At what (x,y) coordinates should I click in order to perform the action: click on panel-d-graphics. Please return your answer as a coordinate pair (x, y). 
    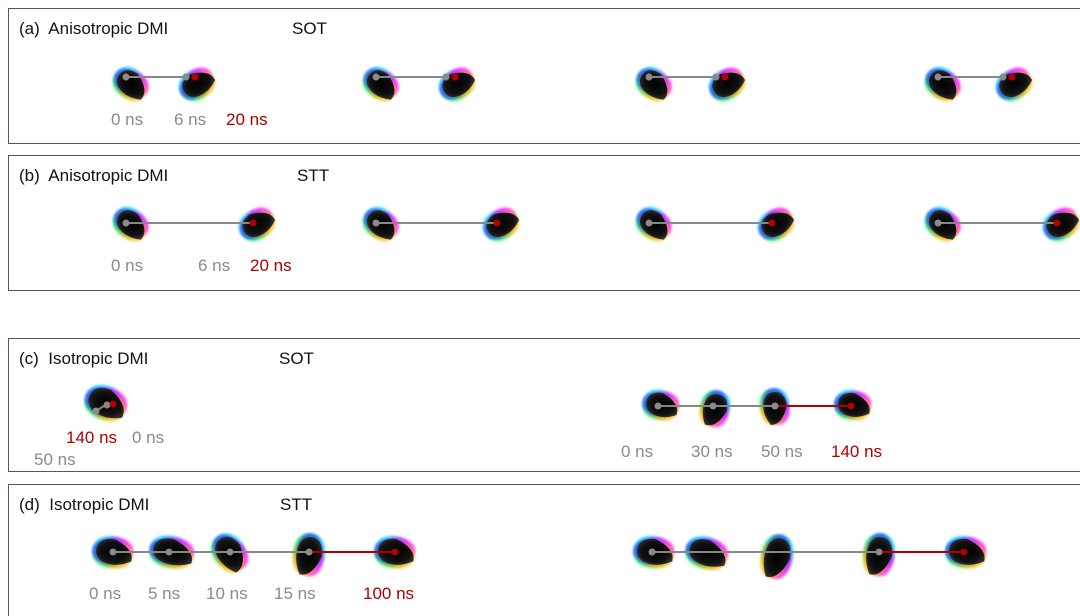
    Looking at the image, I should click on (539, 556).